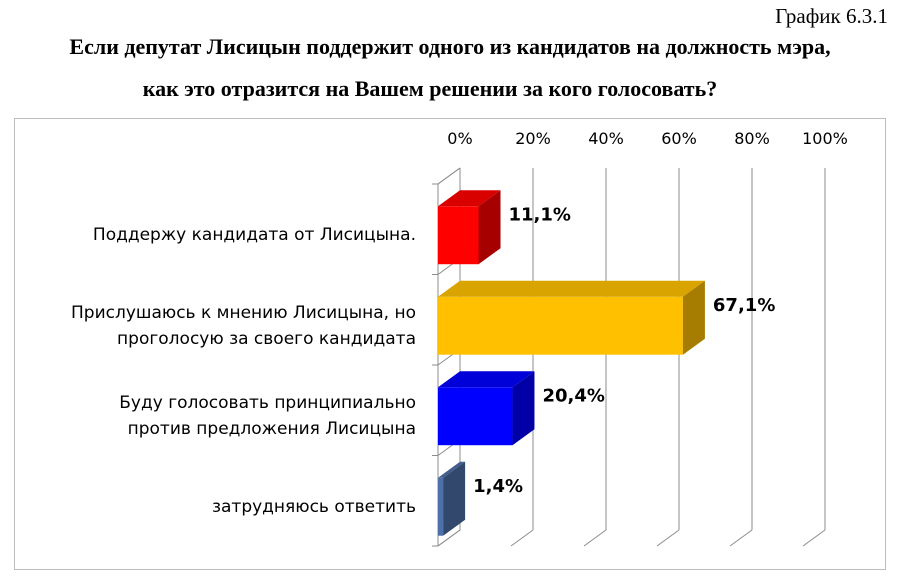  I want to click on x-tick-label: 60%, so click(679, 138).